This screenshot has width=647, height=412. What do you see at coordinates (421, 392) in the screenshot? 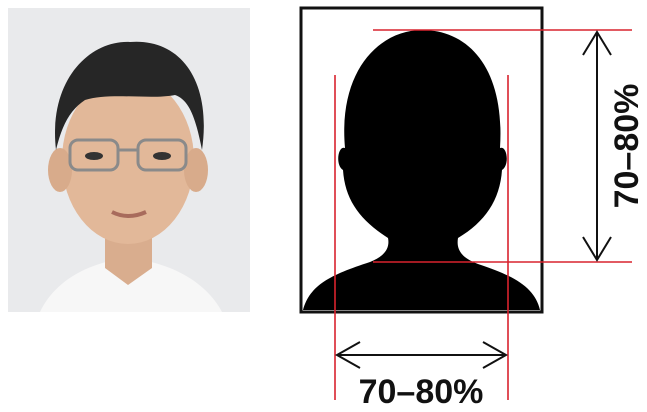
I see `width-label: 70–80%` at bounding box center [421, 392].